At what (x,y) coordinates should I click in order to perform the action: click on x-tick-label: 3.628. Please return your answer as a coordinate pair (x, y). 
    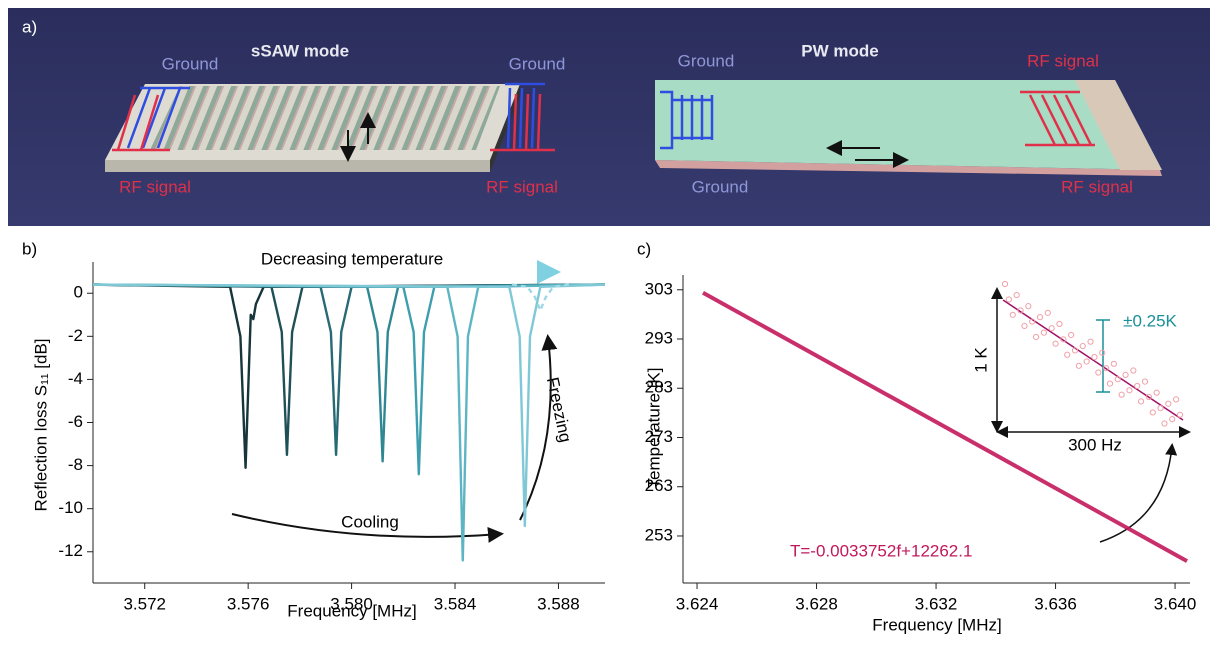
    Looking at the image, I should click on (816, 603).